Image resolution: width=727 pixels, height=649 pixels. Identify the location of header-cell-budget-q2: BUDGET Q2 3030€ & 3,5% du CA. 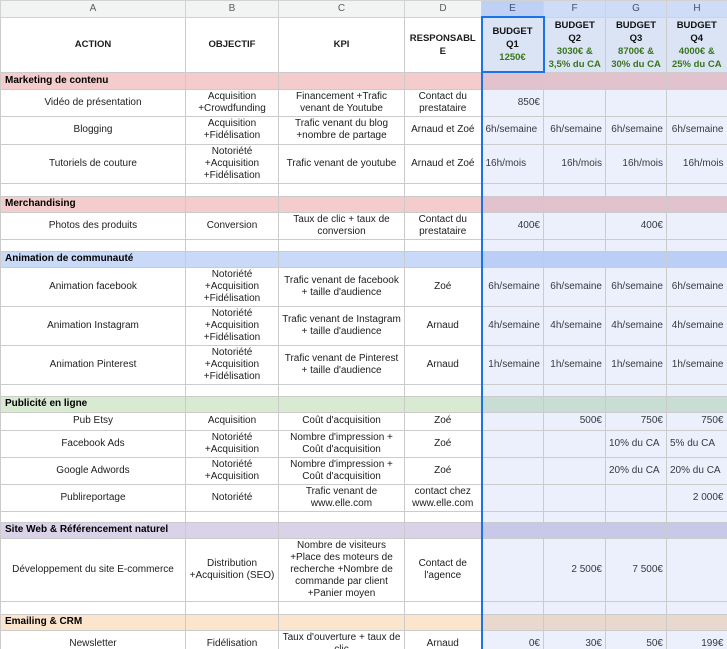
(574, 44).